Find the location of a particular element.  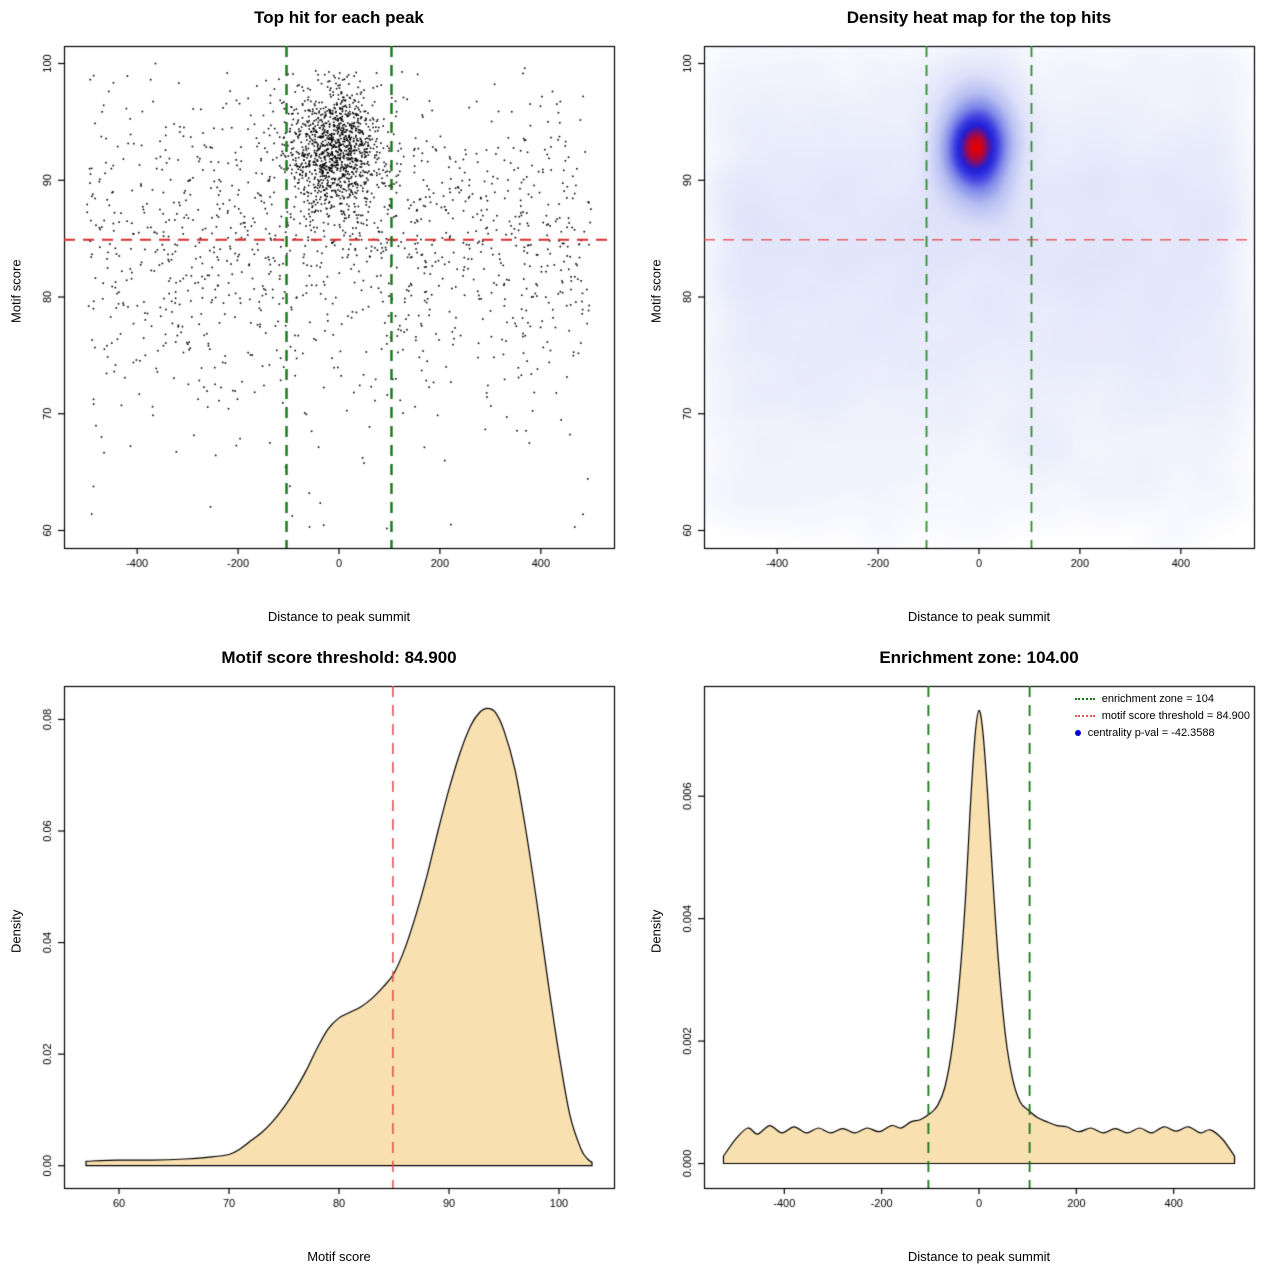

legend-entry-centrality-pval: centrality p-val = -42.3588 is located at coordinates (1162, 733).